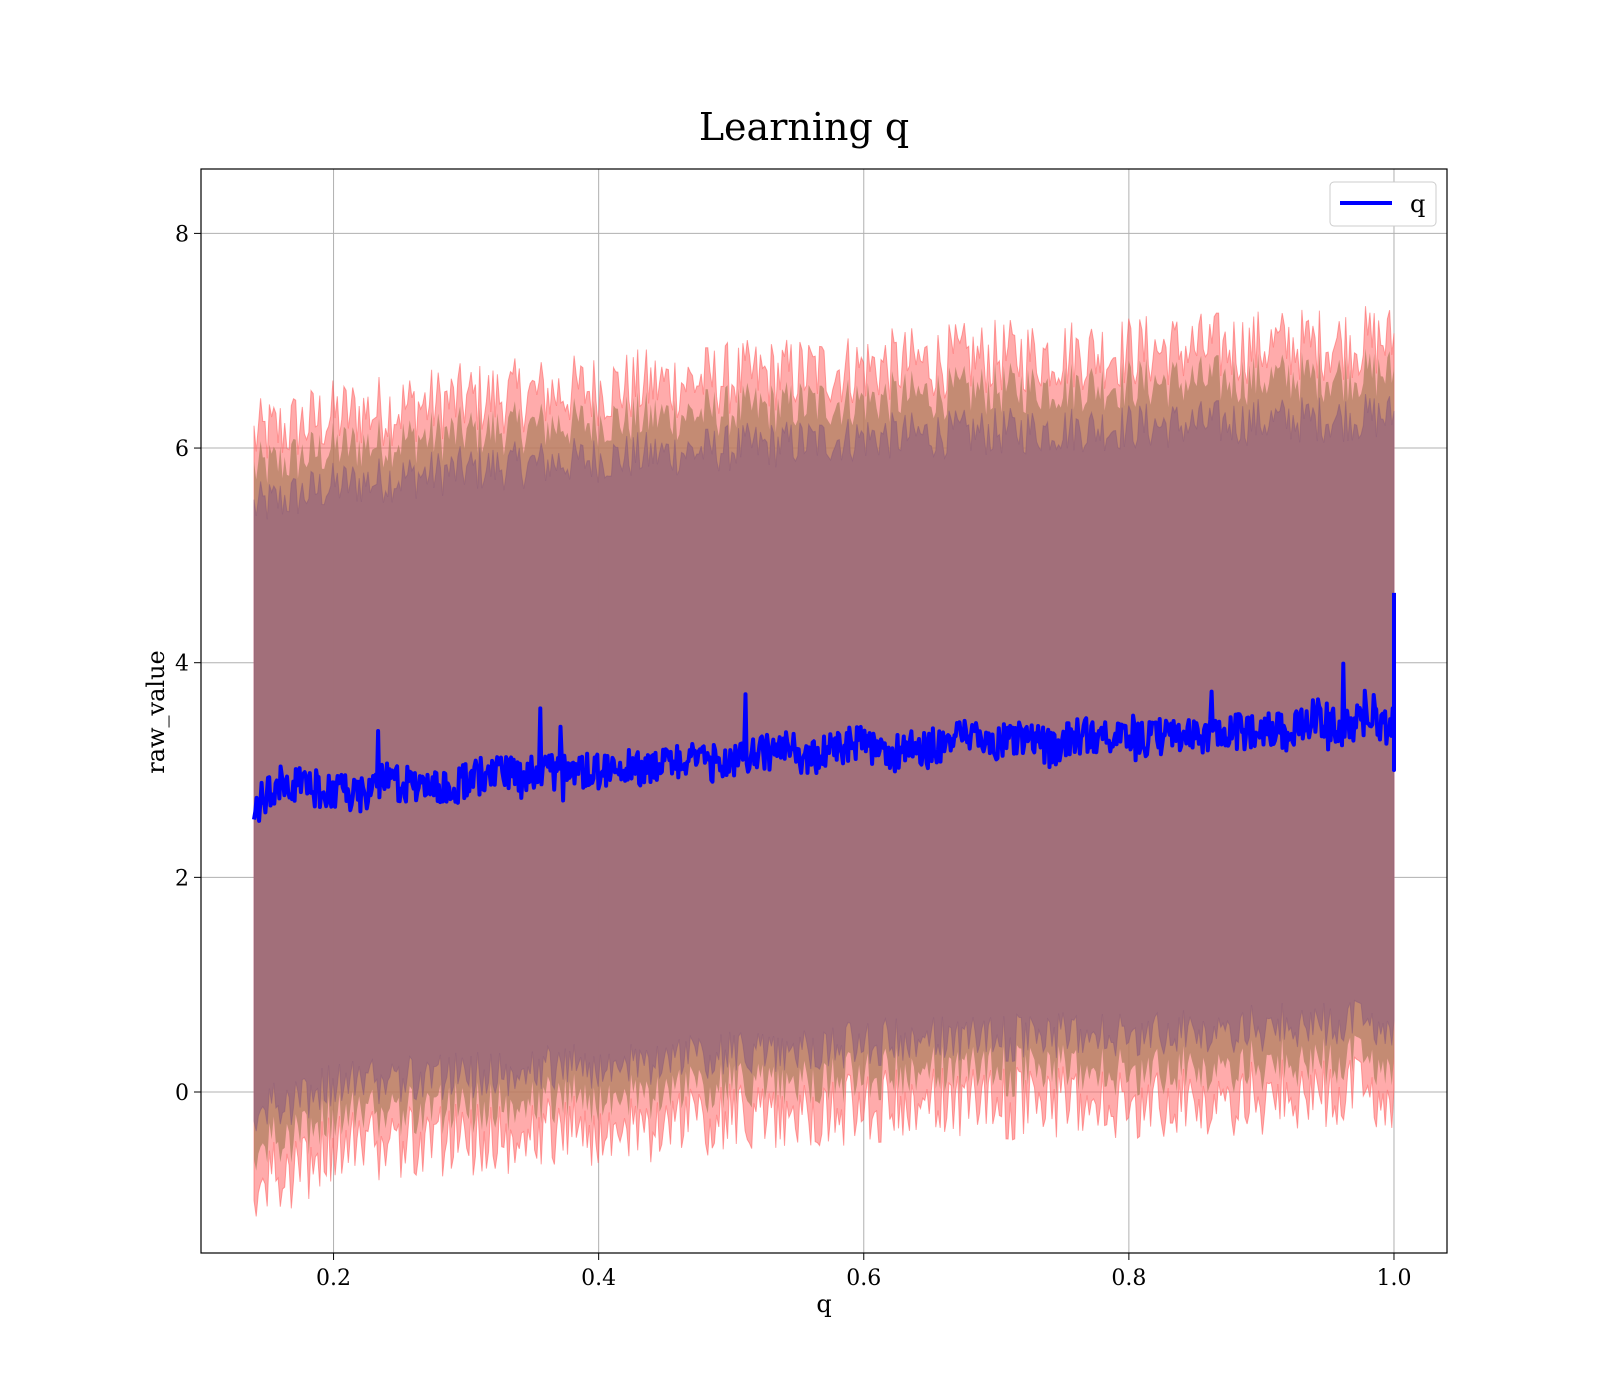 The width and height of the screenshot is (1600, 1400). What do you see at coordinates (182, 664) in the screenshot?
I see `y-tick-label: 4` at bounding box center [182, 664].